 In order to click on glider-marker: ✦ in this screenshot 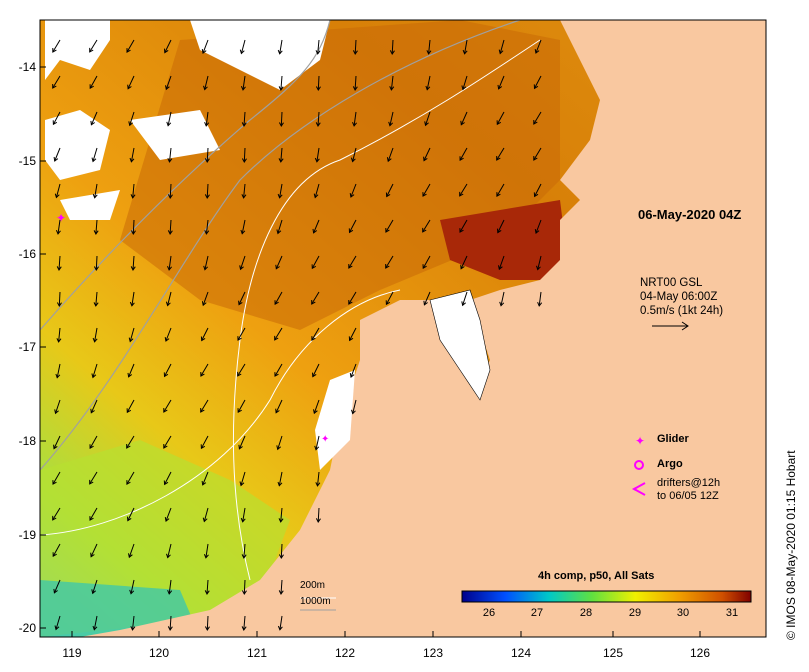, I will do `click(61, 218)`.